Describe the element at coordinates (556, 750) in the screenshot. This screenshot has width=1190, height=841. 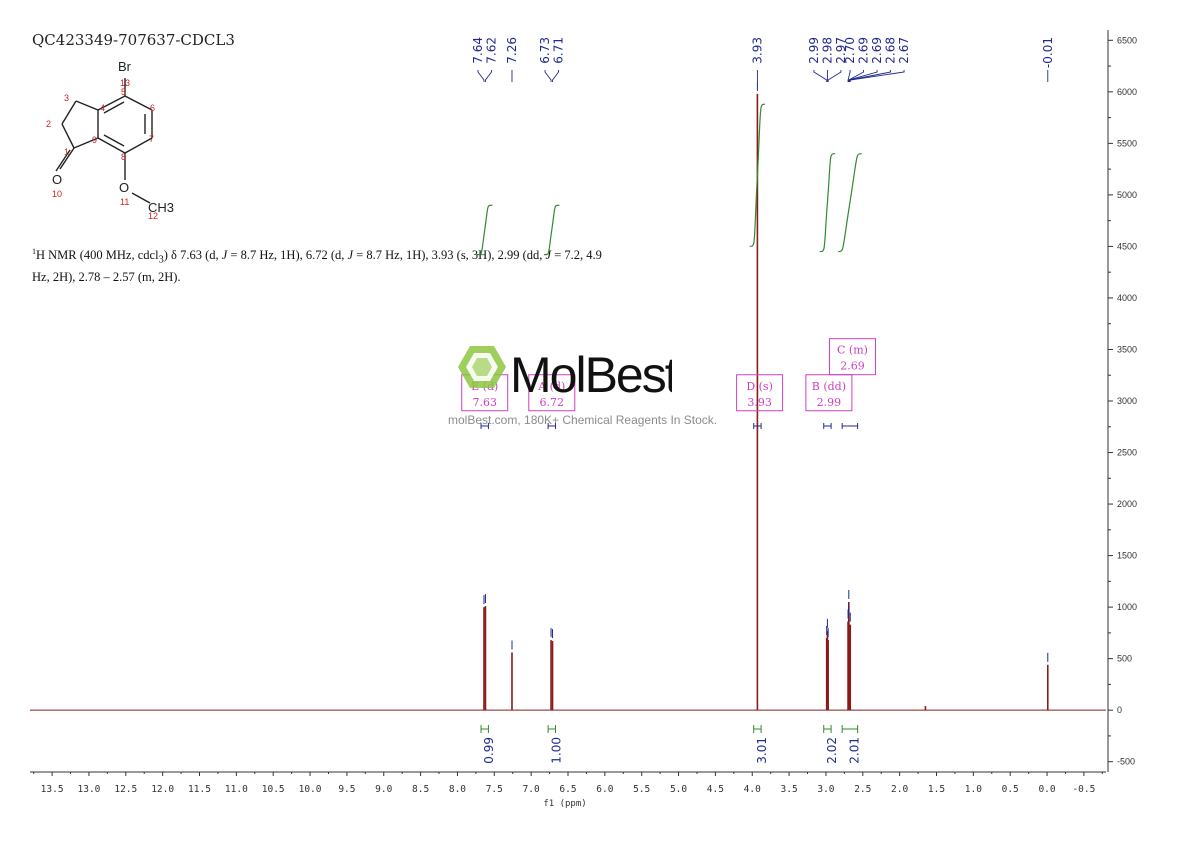
I see `integral-value: 1.00` at that location.